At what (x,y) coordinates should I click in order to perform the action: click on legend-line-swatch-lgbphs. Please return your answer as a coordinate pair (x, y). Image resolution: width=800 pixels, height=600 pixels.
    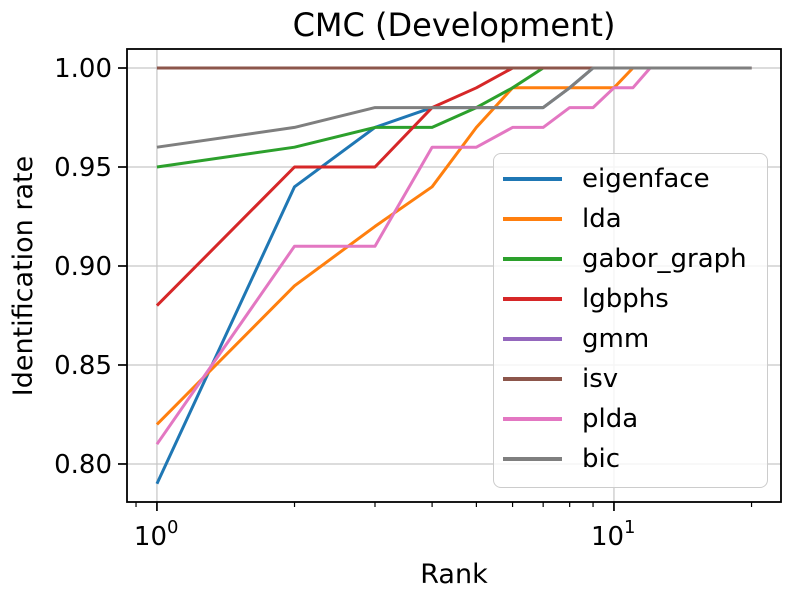
    Looking at the image, I should click on (532, 299).